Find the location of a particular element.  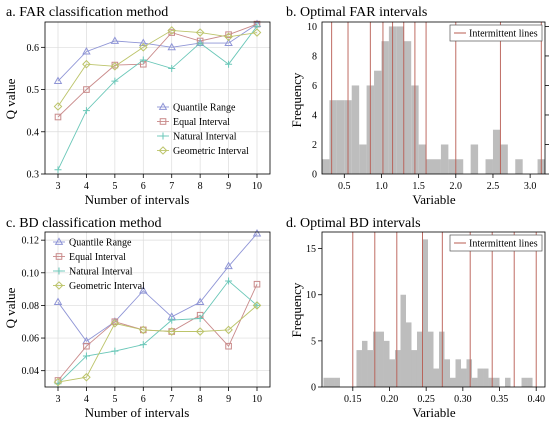

y-tick-label: 4 is located at coordinates (314, 115).